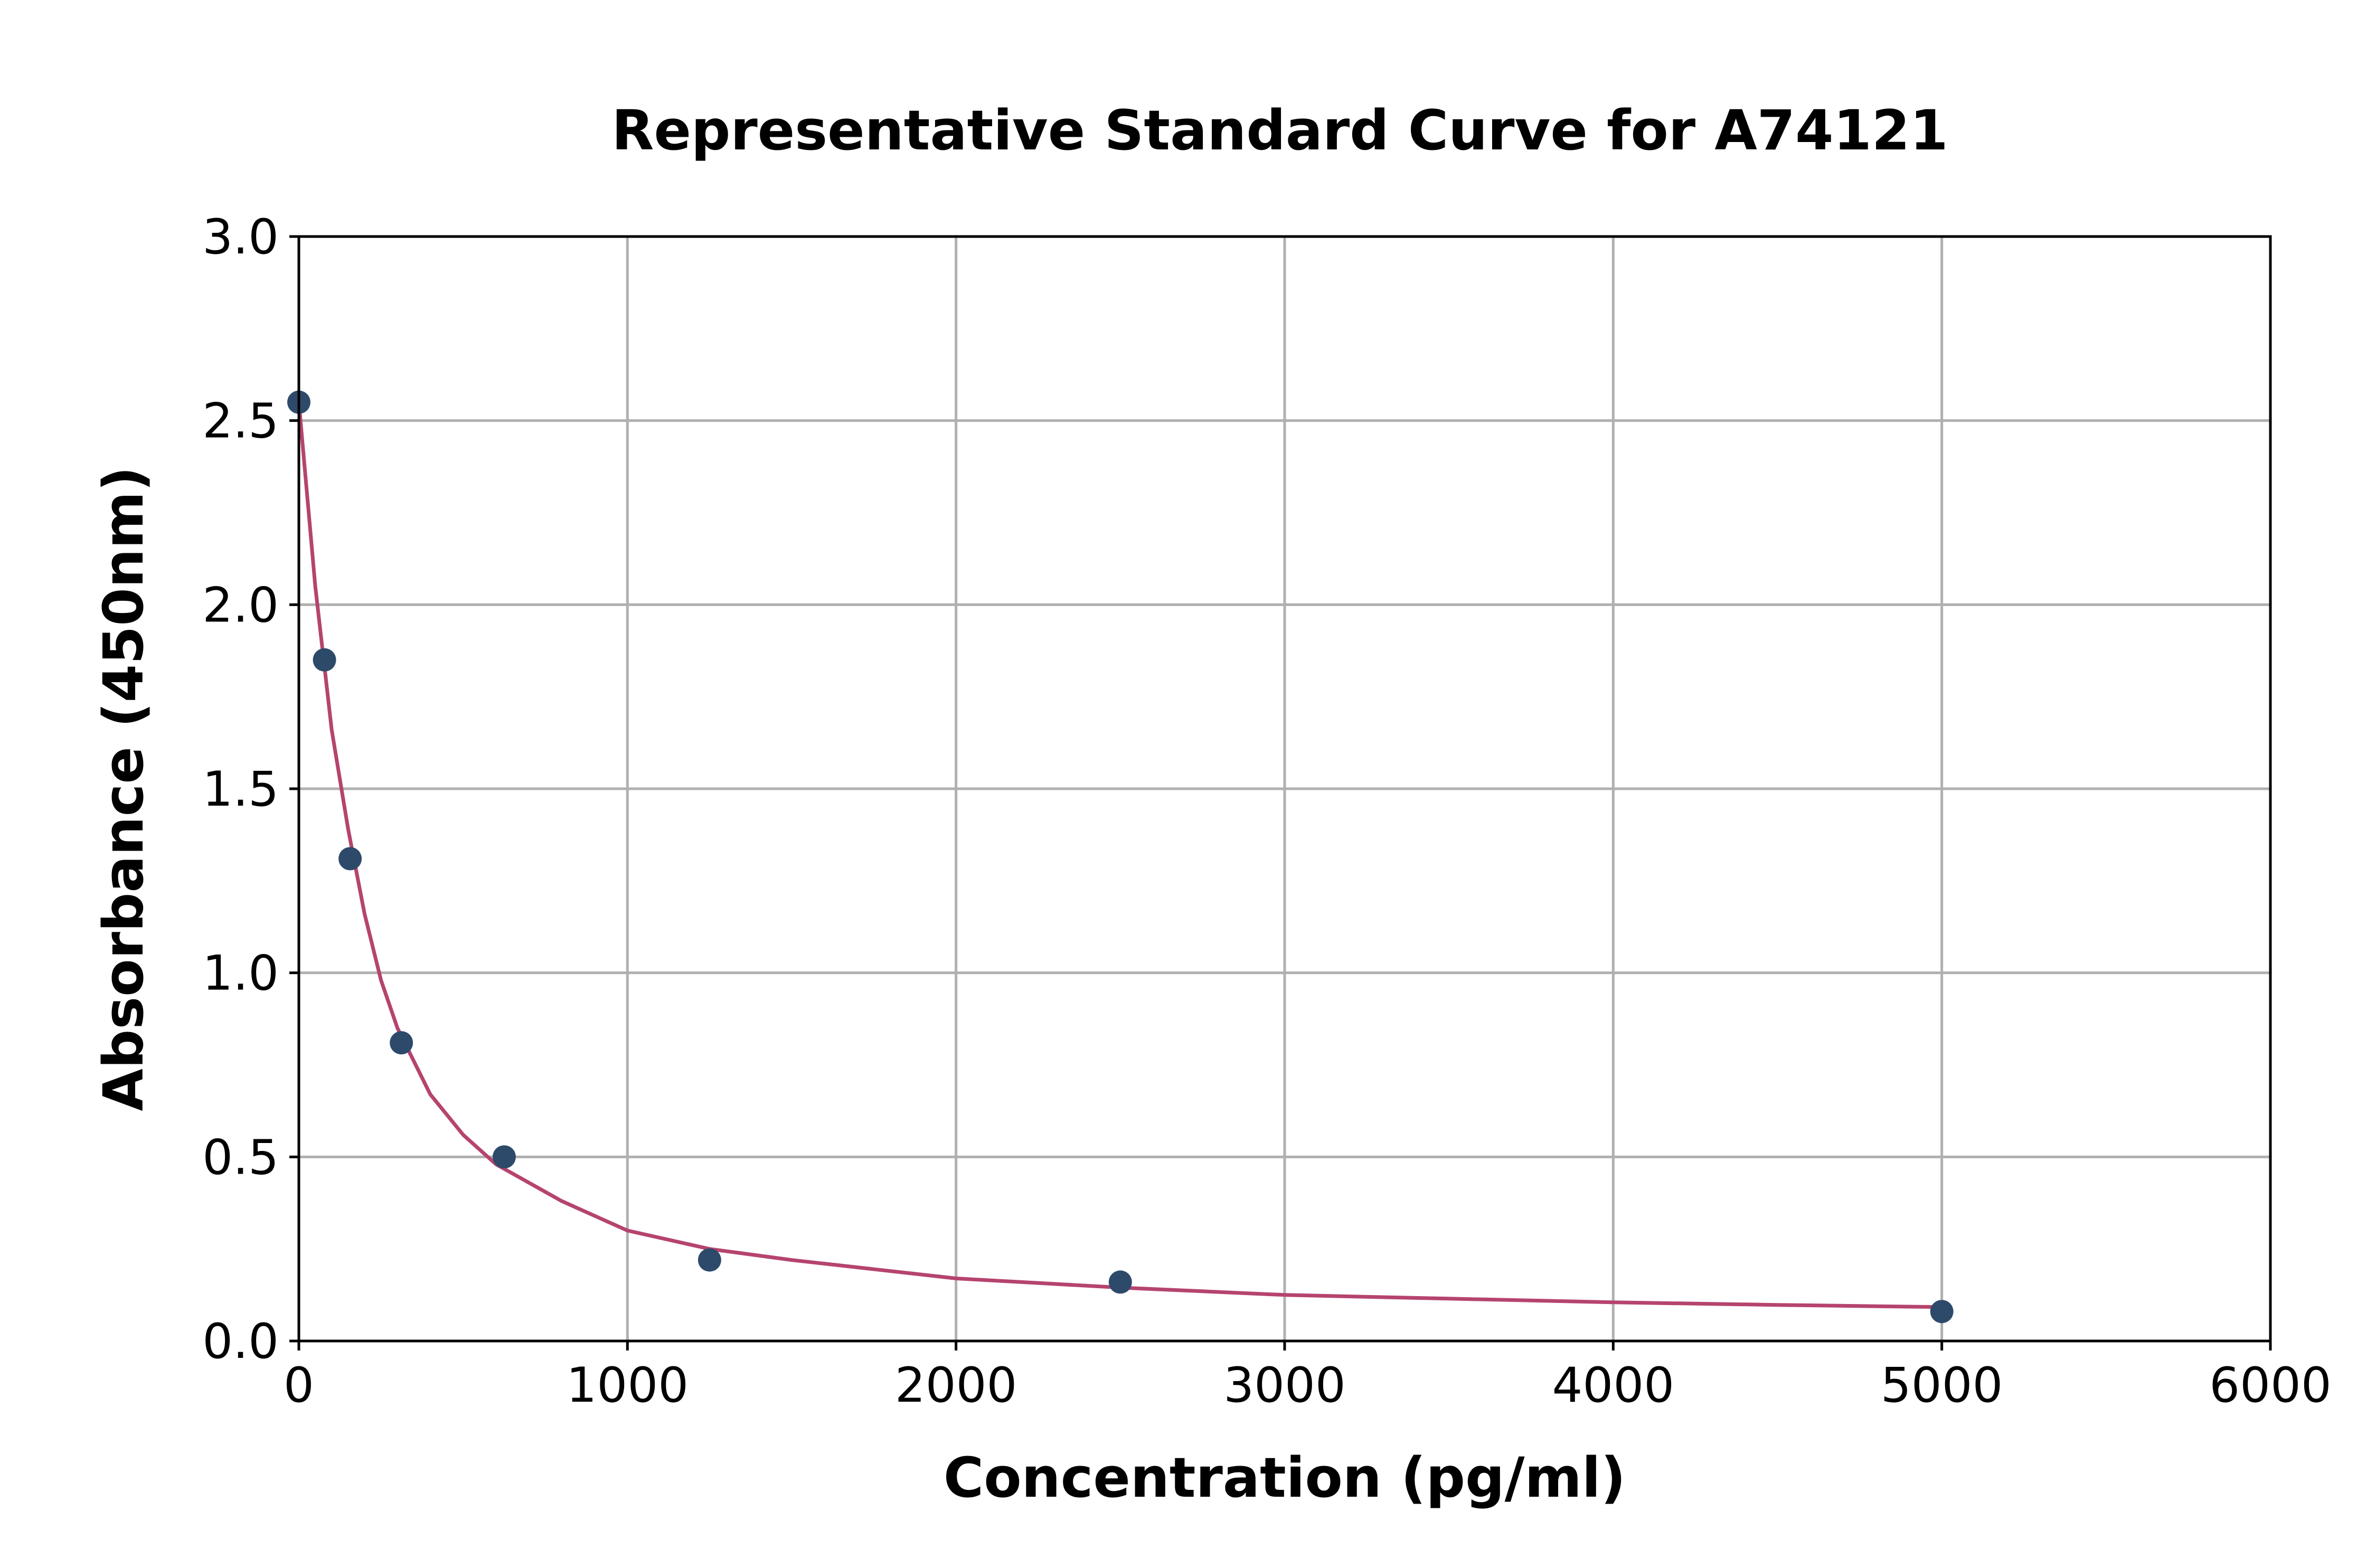 The height and width of the screenshot is (1568, 2376). I want to click on y-axis: 0.0 0.5 1.0 1.5 2.0 2.5 3.0, so click(251, 790).